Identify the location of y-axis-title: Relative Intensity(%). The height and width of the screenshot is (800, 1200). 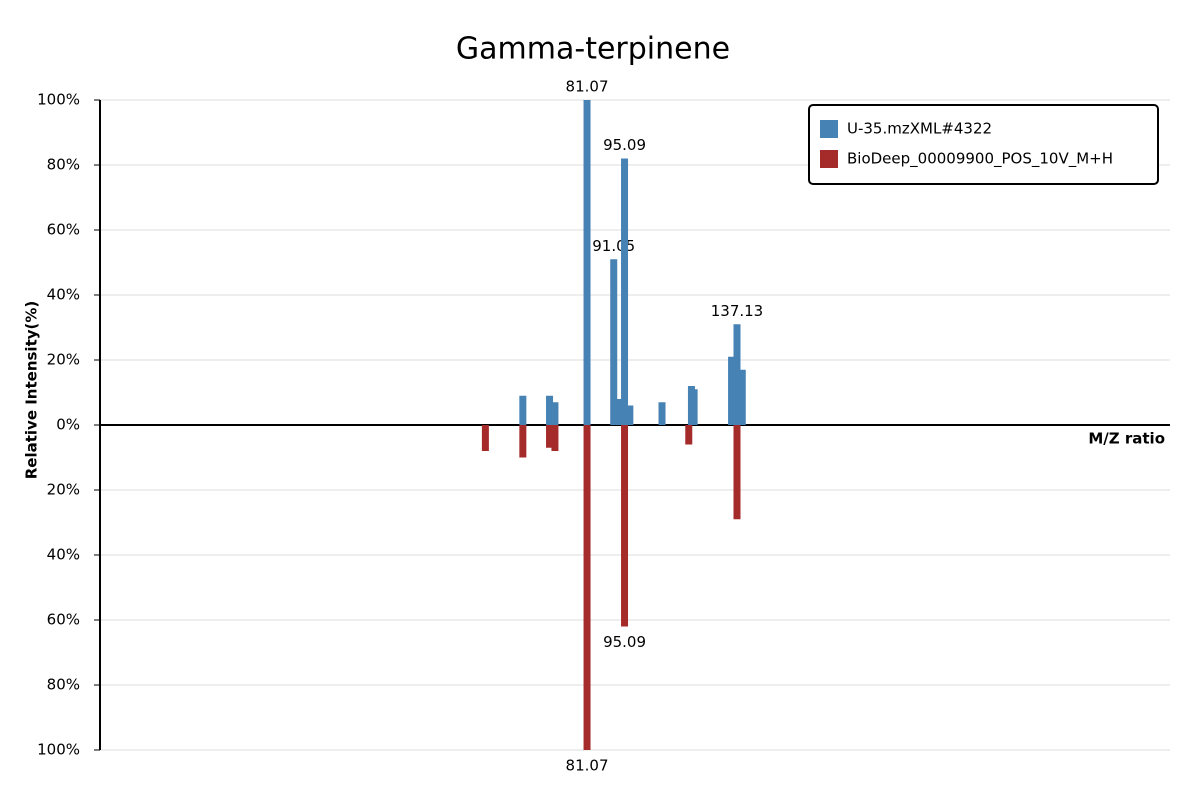
(32, 390).